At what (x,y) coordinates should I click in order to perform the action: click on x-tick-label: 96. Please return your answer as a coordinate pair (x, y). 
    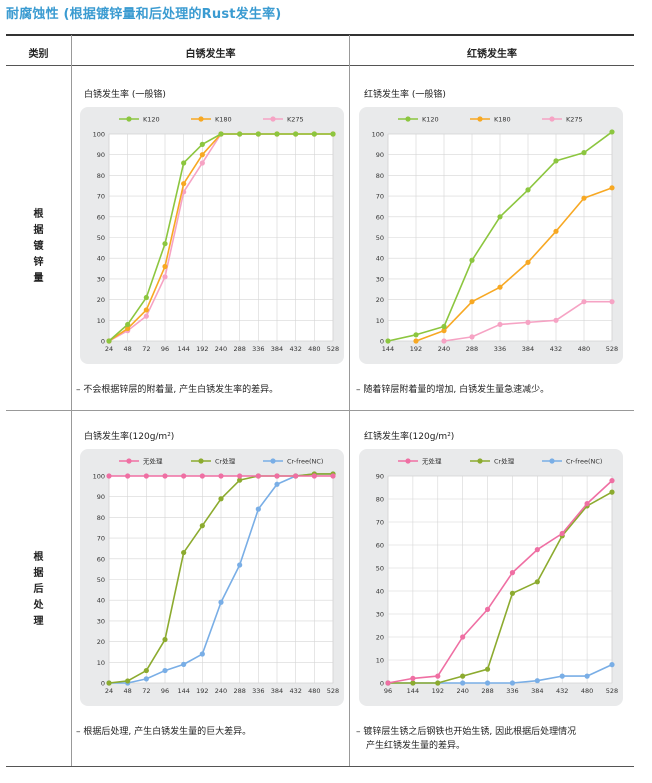
    Looking at the image, I should click on (165, 349).